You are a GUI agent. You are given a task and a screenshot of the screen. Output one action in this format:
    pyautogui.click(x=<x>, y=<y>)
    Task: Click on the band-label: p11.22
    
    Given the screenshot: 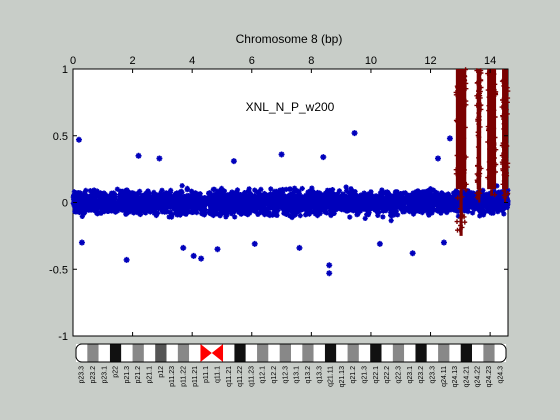 What is the action you would take?
    pyautogui.click(x=184, y=376)
    